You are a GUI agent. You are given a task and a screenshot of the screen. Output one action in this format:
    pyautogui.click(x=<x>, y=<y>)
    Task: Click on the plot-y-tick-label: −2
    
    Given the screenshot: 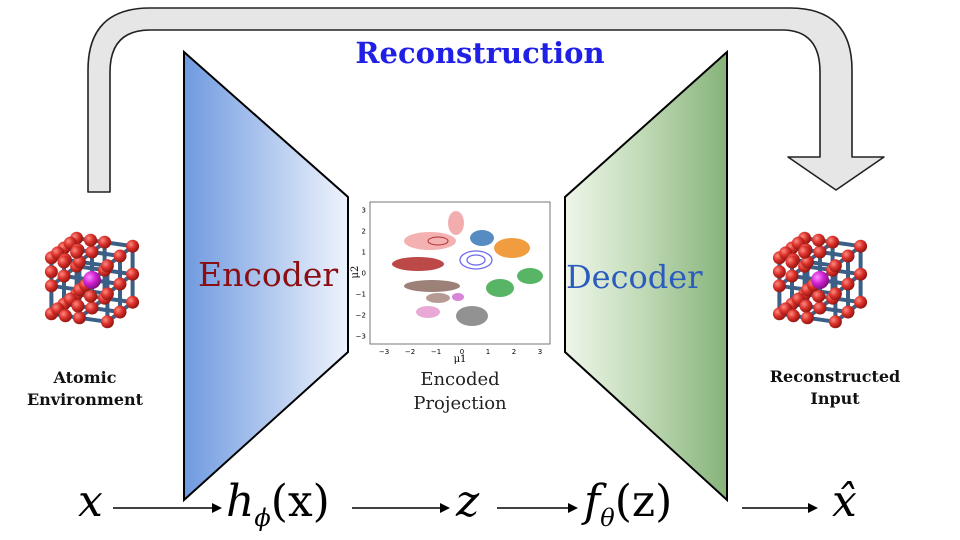 What is the action you would take?
    pyautogui.click(x=361, y=316)
    